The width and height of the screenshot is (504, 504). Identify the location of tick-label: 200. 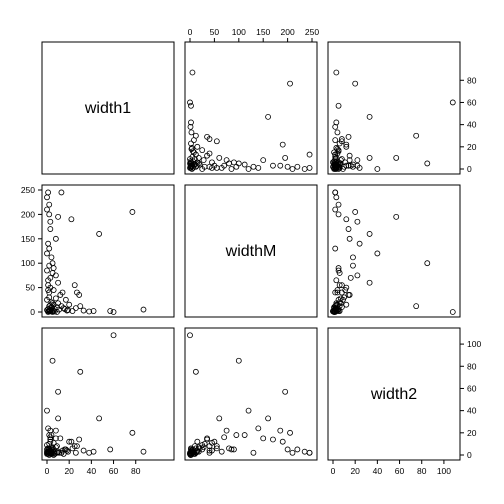
(288, 32).